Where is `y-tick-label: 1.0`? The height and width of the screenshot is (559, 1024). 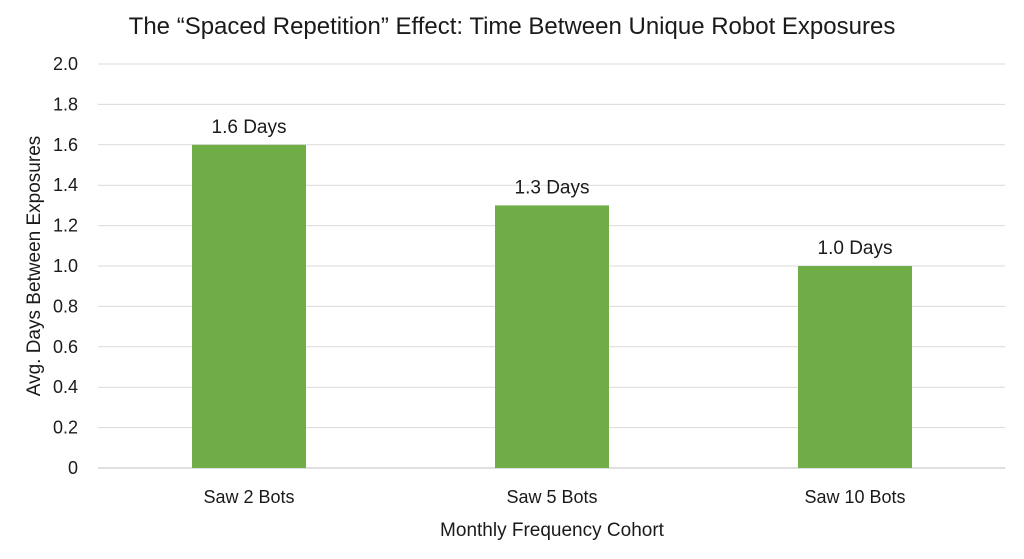 y-tick-label: 1.0 is located at coordinates (65, 266).